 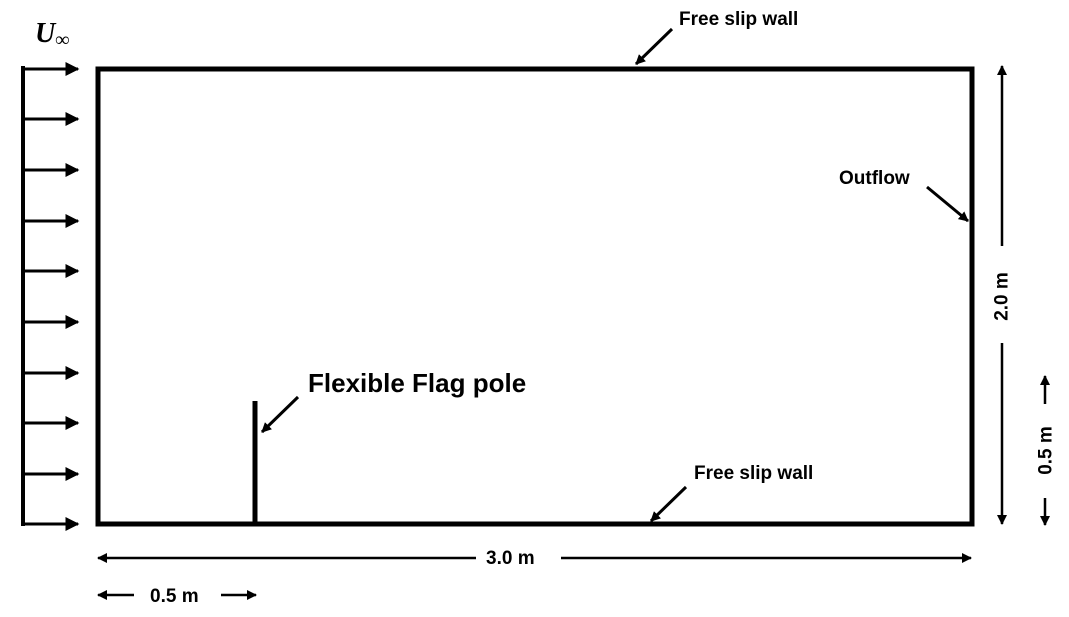 What do you see at coordinates (174, 596) in the screenshot?
I see `pole-offset-label: 0.5 m` at bounding box center [174, 596].